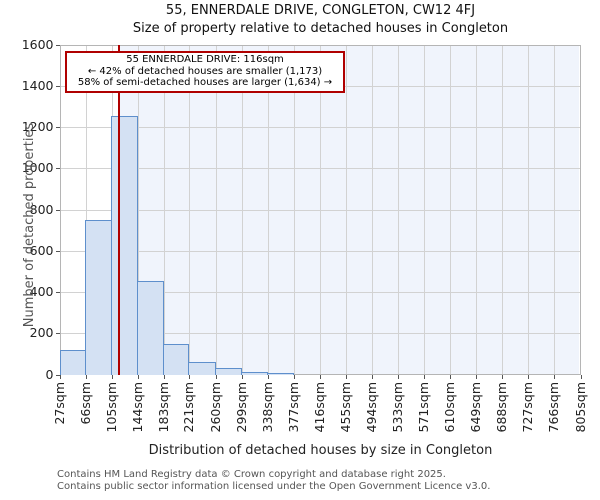 Image resolution: width=600 pixels, height=500 pixels. Describe the element at coordinates (502, 406) in the screenshot. I see `x-tick-label: 688sqm` at that location.